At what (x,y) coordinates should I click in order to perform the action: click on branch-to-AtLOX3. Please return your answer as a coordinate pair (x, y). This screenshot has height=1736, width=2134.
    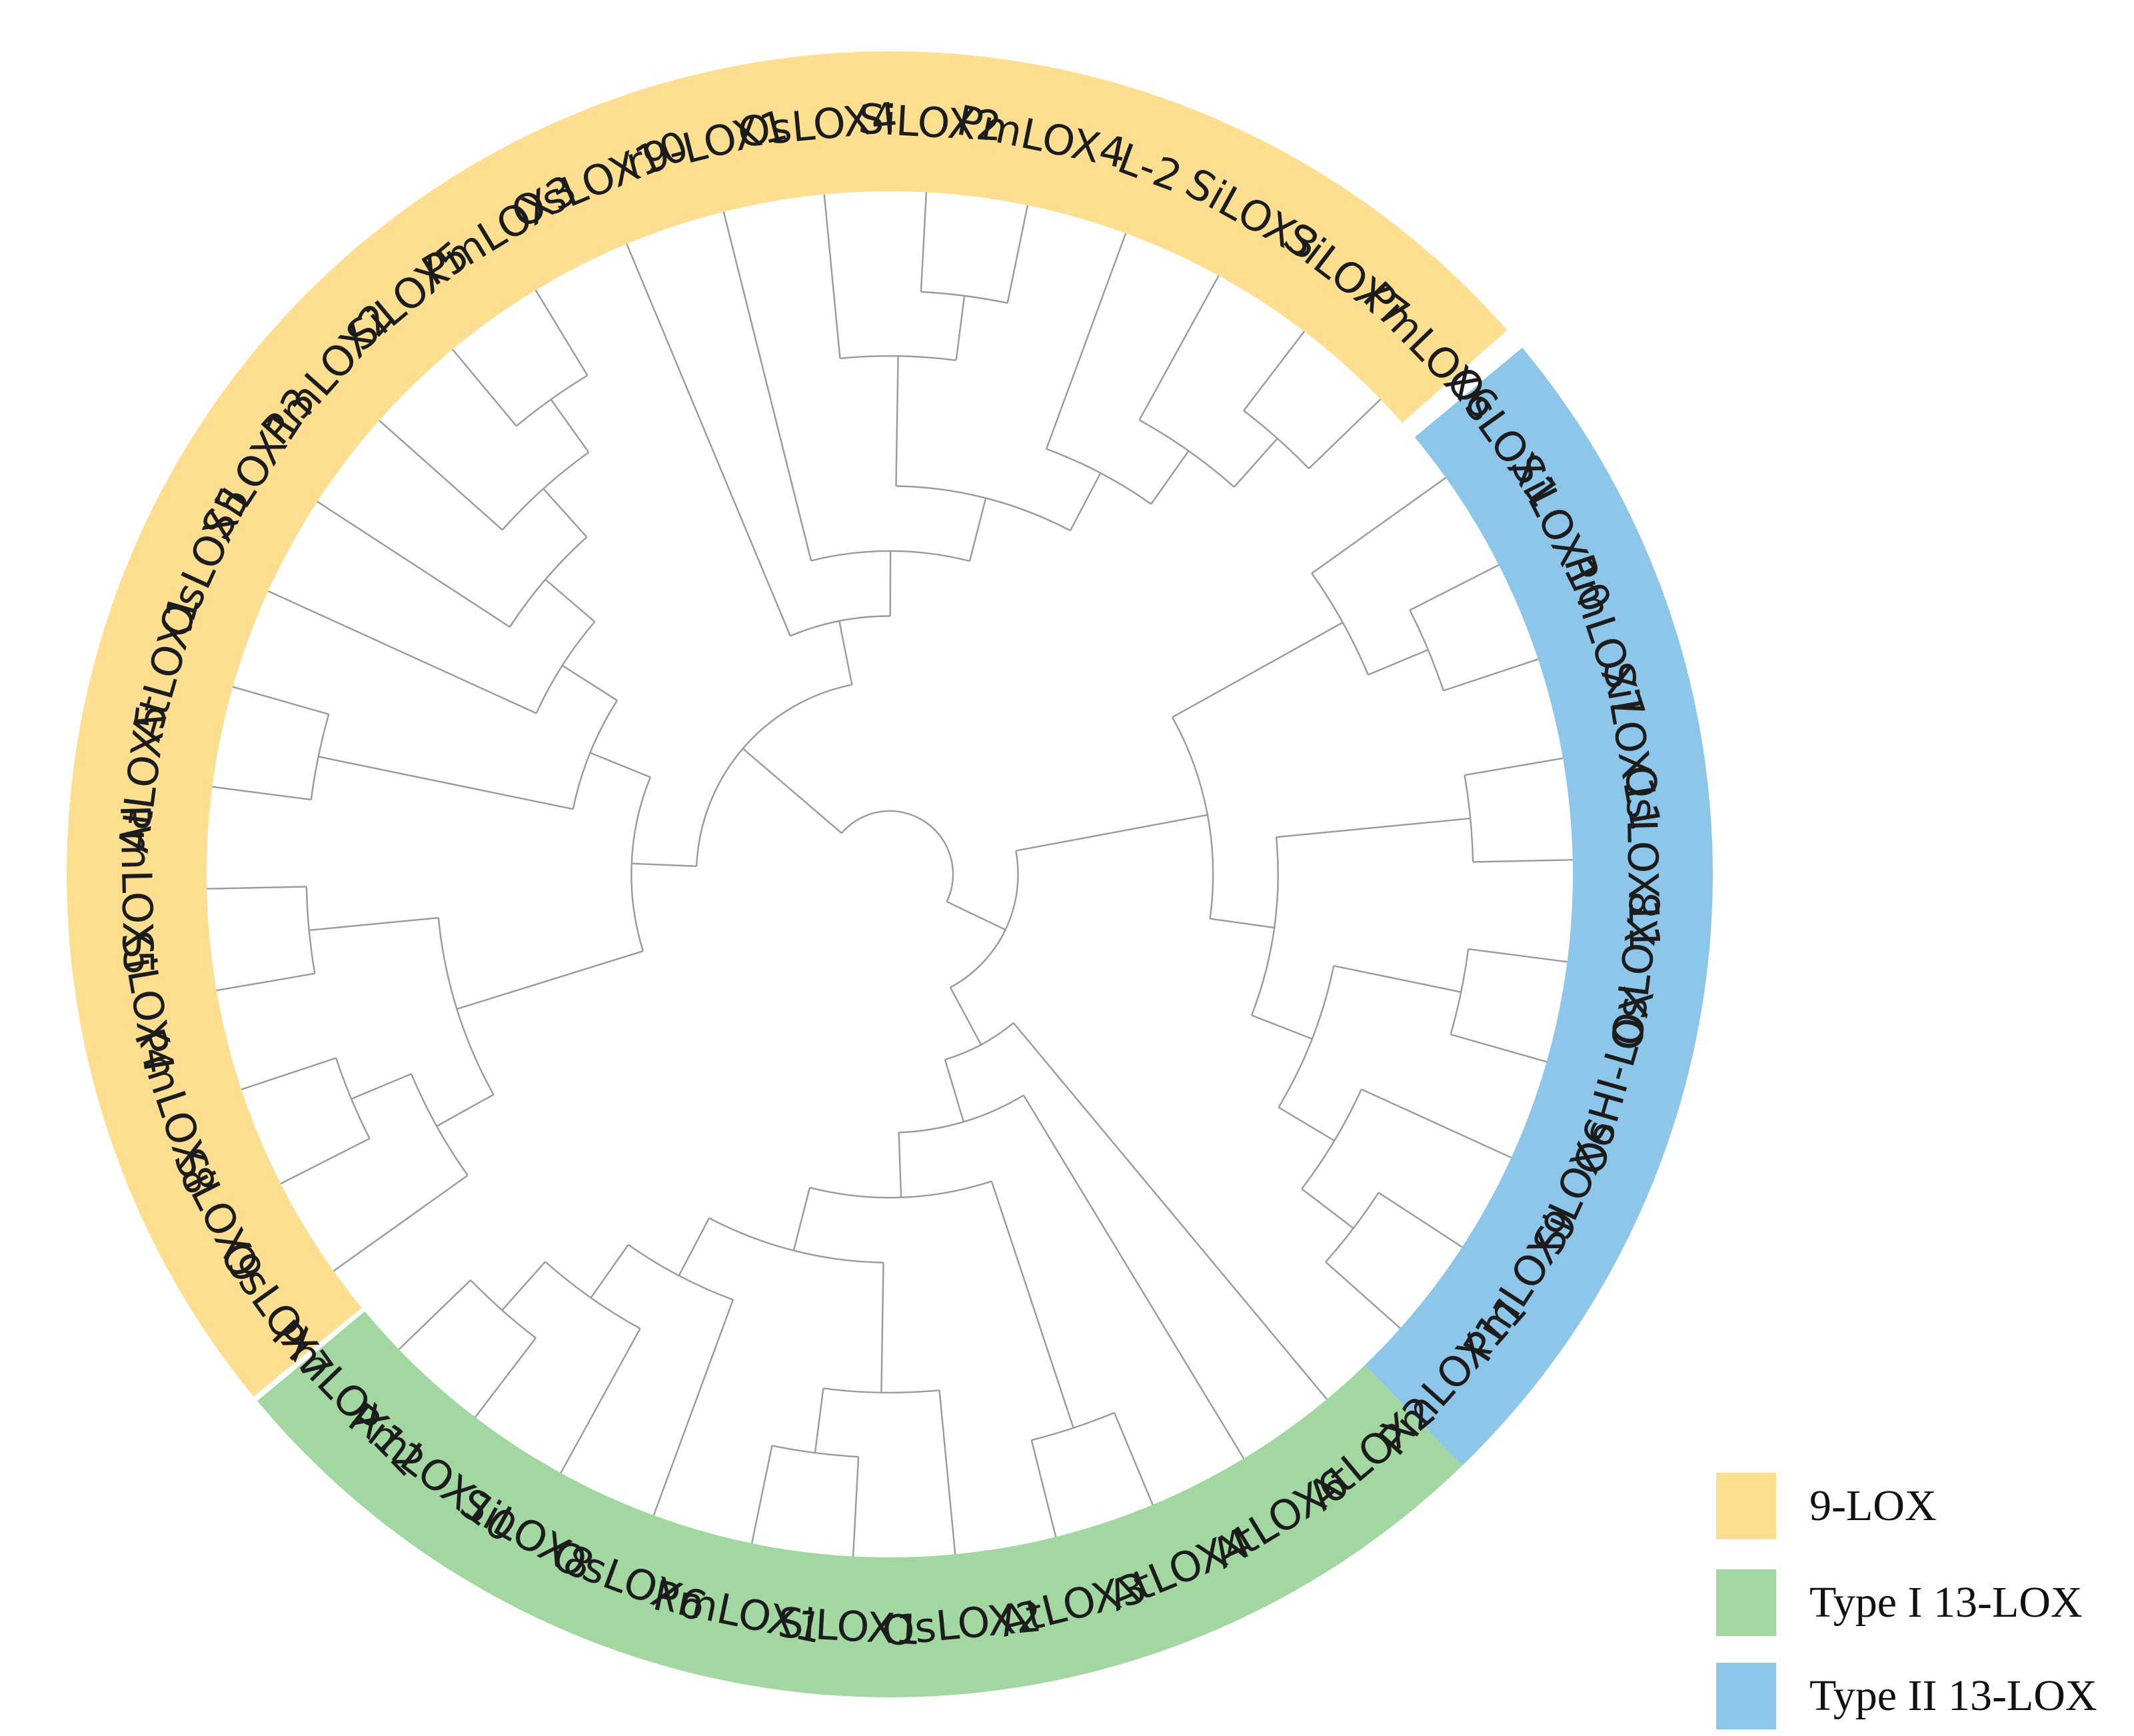
    Looking at the image, I should click on (1044, 1488).